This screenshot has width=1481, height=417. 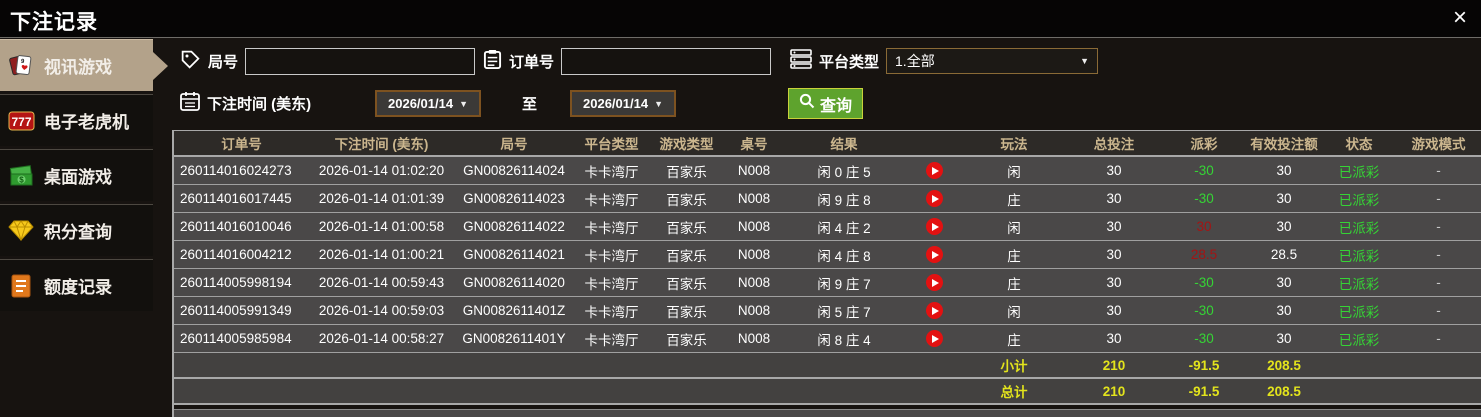 I want to click on platform-select: 1.全部 ▼, so click(x=992, y=61).